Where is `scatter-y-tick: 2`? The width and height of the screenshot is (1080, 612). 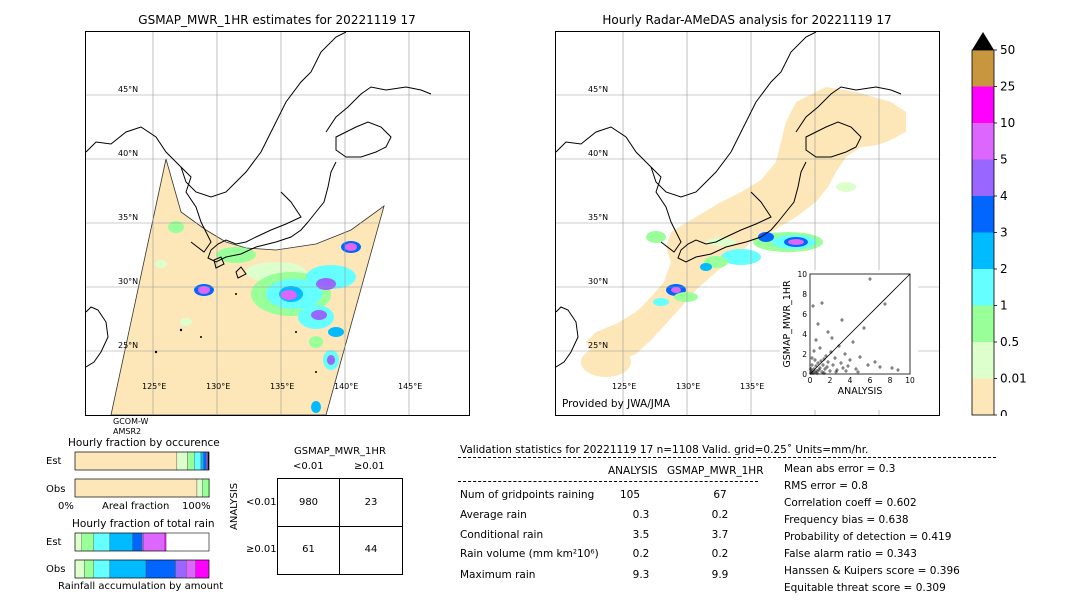
scatter-y-tick: 2 is located at coordinates (804, 354).